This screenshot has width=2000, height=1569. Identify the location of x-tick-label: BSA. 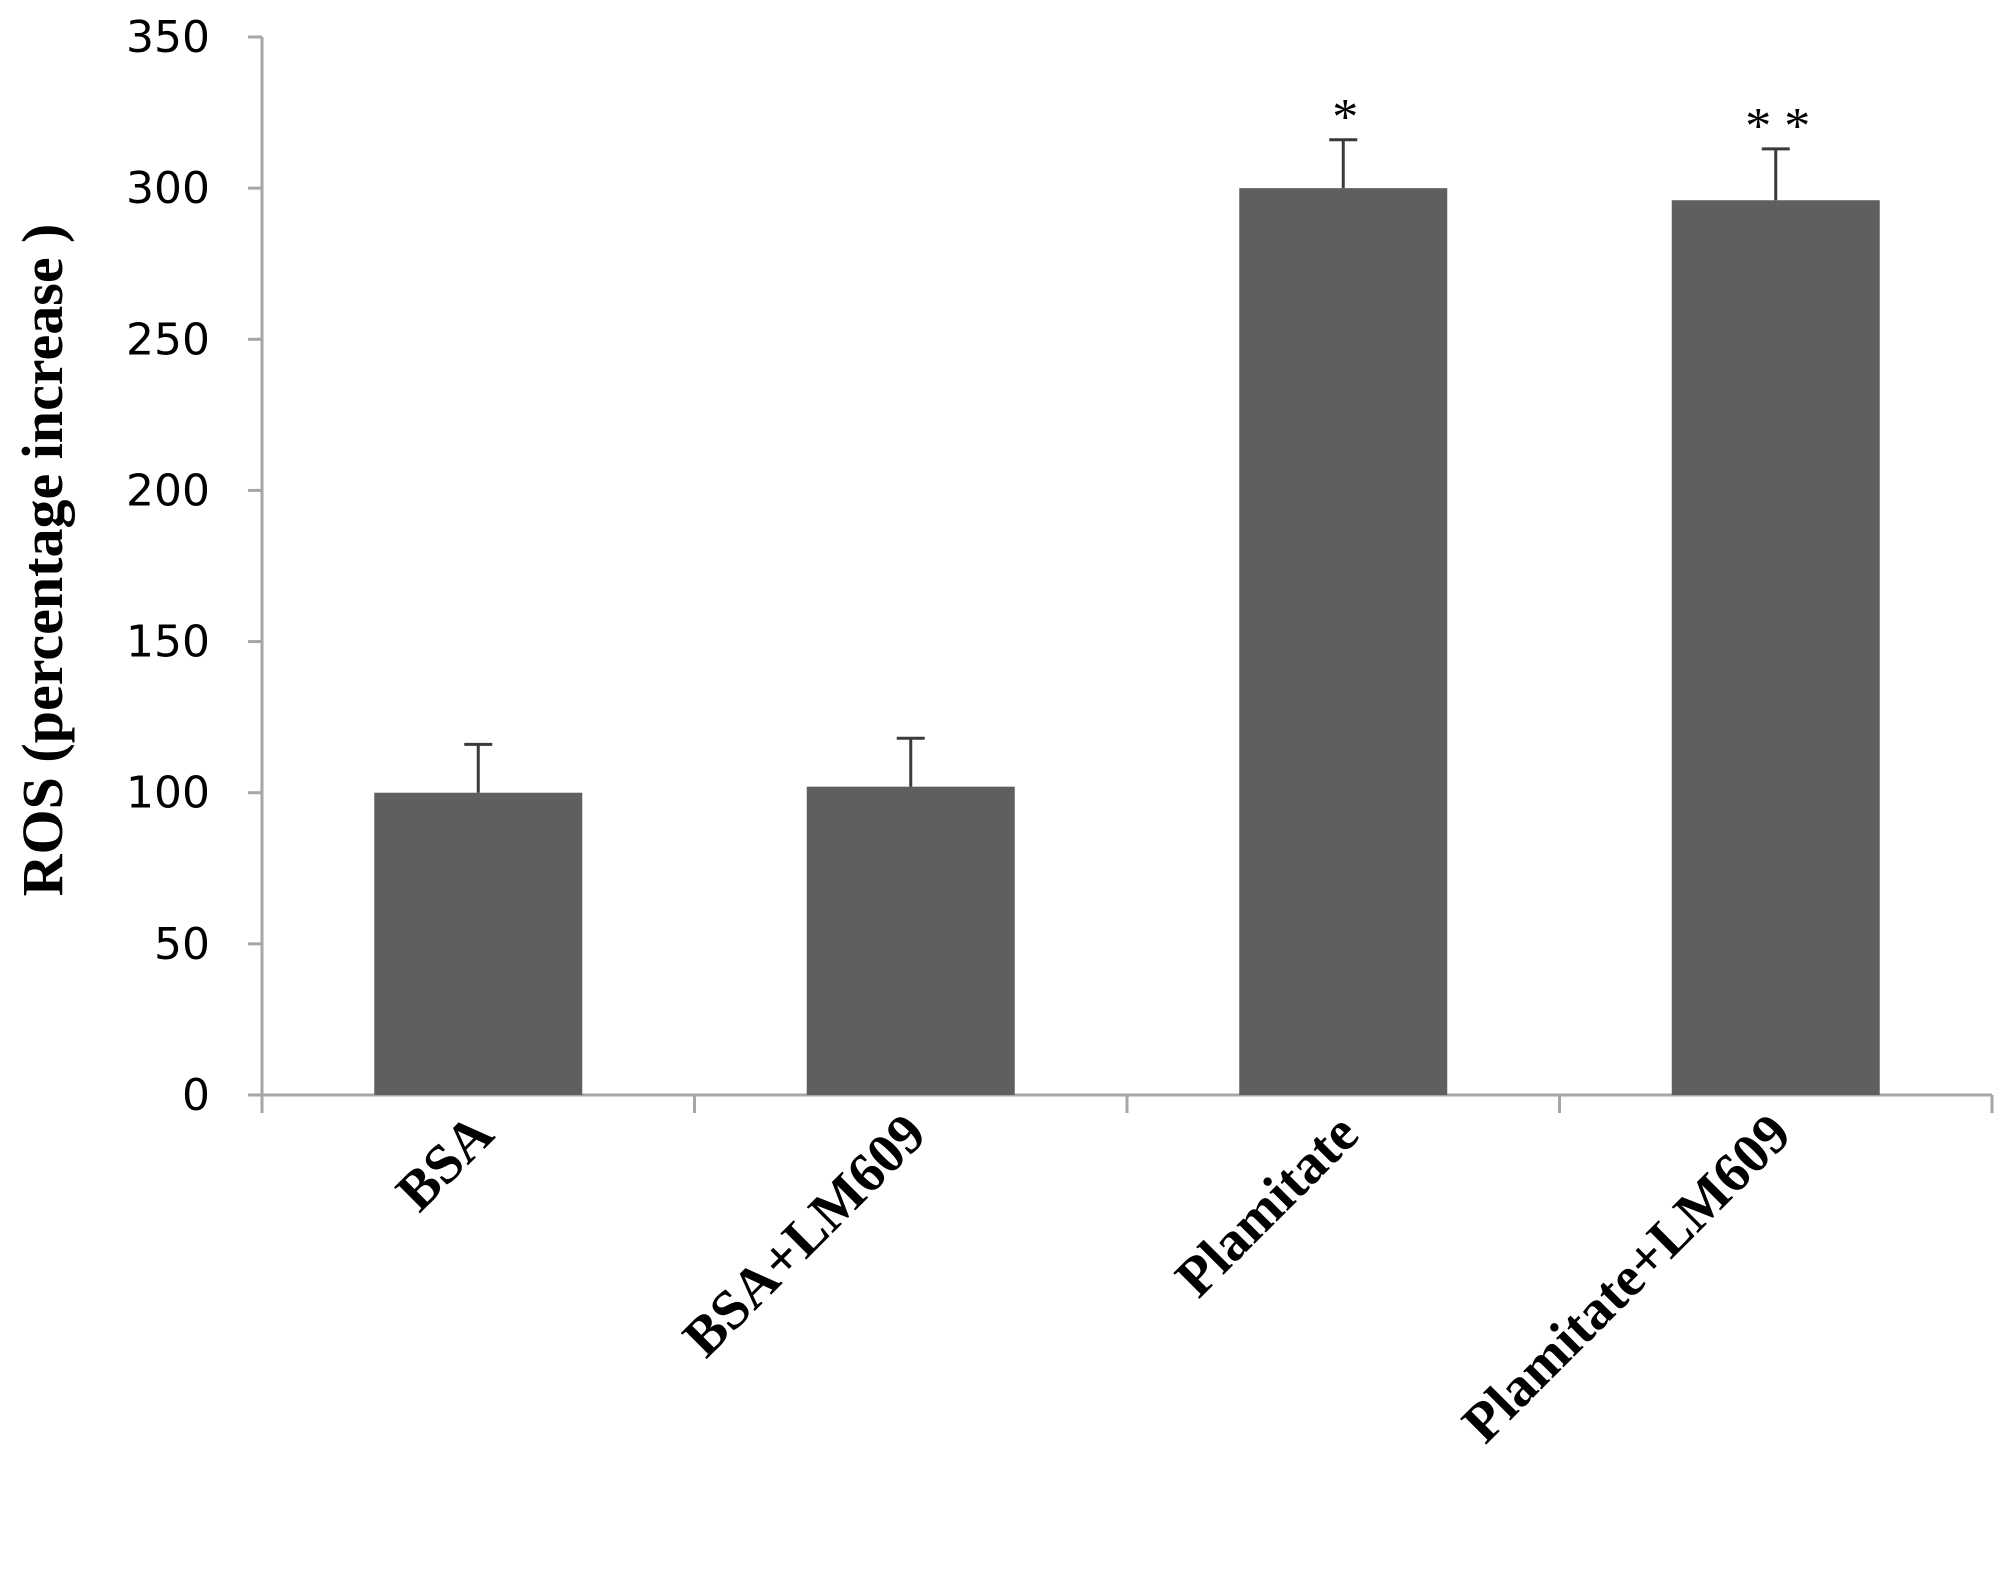
(445, 1162).